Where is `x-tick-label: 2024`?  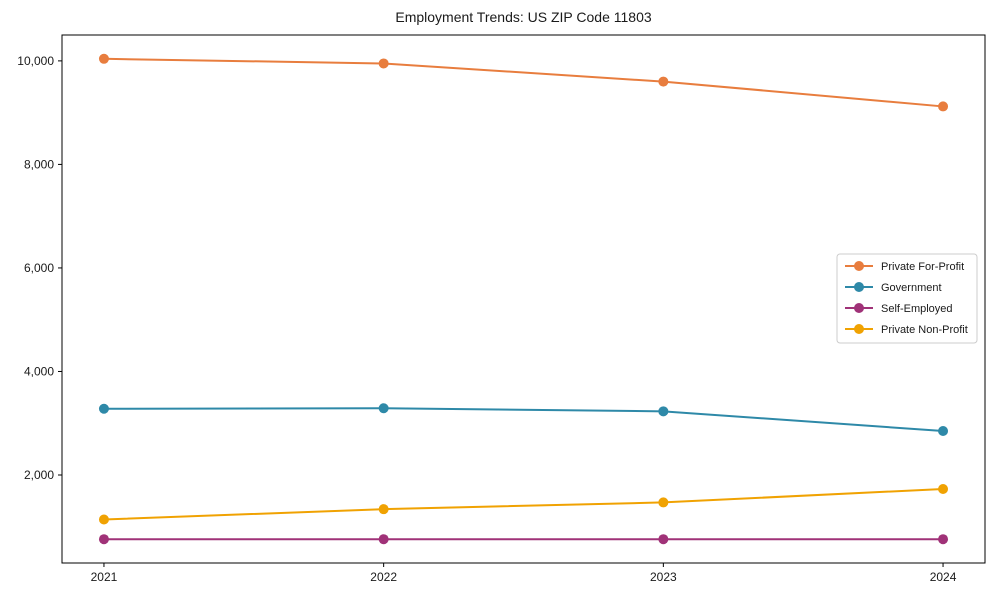
x-tick-label: 2024 is located at coordinates (943, 577).